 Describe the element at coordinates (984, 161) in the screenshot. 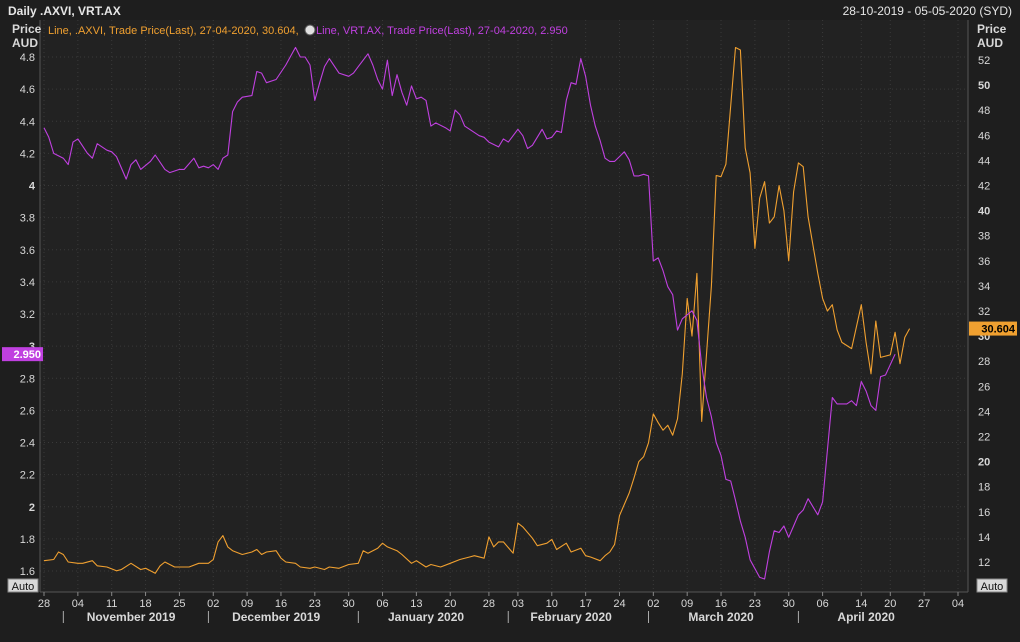

I see `right-tick-label: 44` at that location.